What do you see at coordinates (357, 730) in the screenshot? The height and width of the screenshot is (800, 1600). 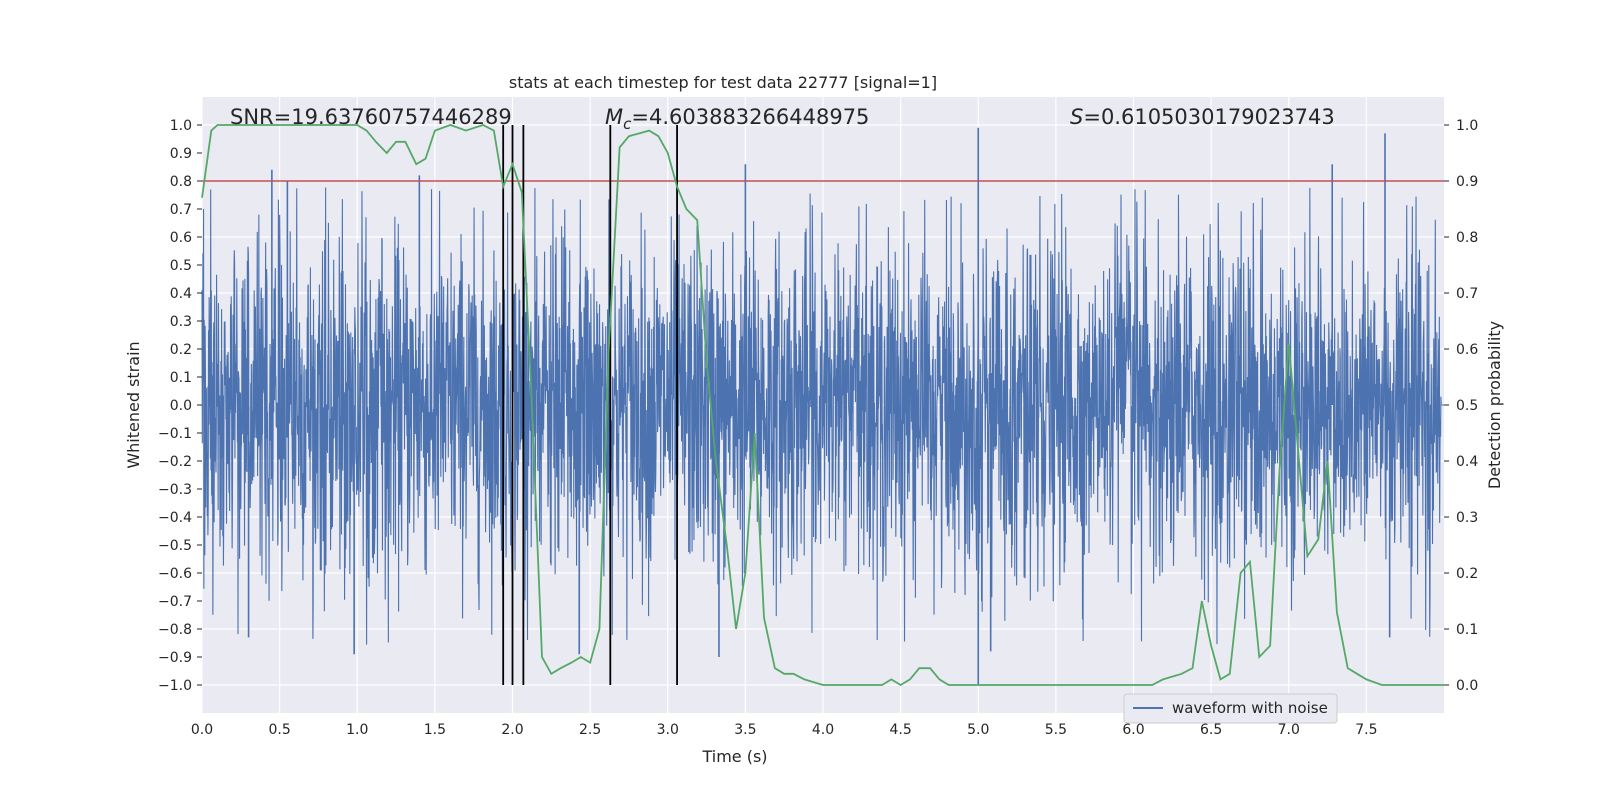 I see `x-tick-label: 1.0` at bounding box center [357, 730].